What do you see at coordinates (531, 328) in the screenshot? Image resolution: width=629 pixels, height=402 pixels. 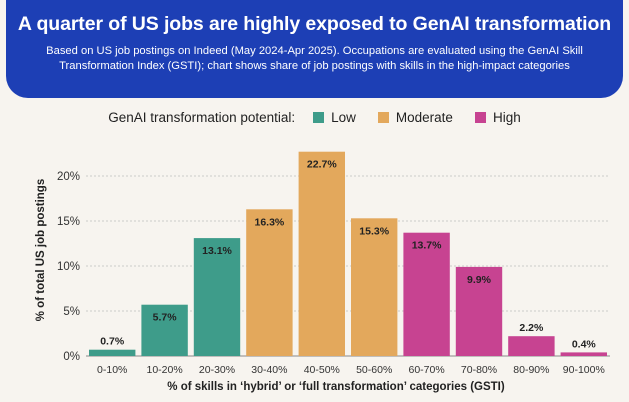 I see `data-label: 2.2%` at bounding box center [531, 328].